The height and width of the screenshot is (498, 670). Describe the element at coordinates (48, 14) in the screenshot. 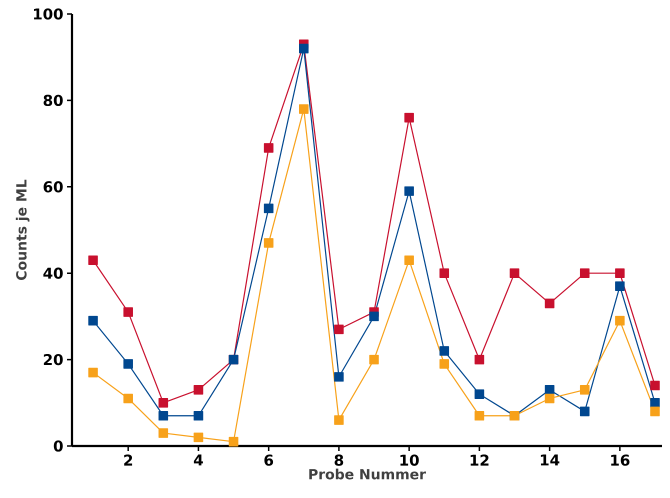

I see `y-tick-label: 100` at that location.